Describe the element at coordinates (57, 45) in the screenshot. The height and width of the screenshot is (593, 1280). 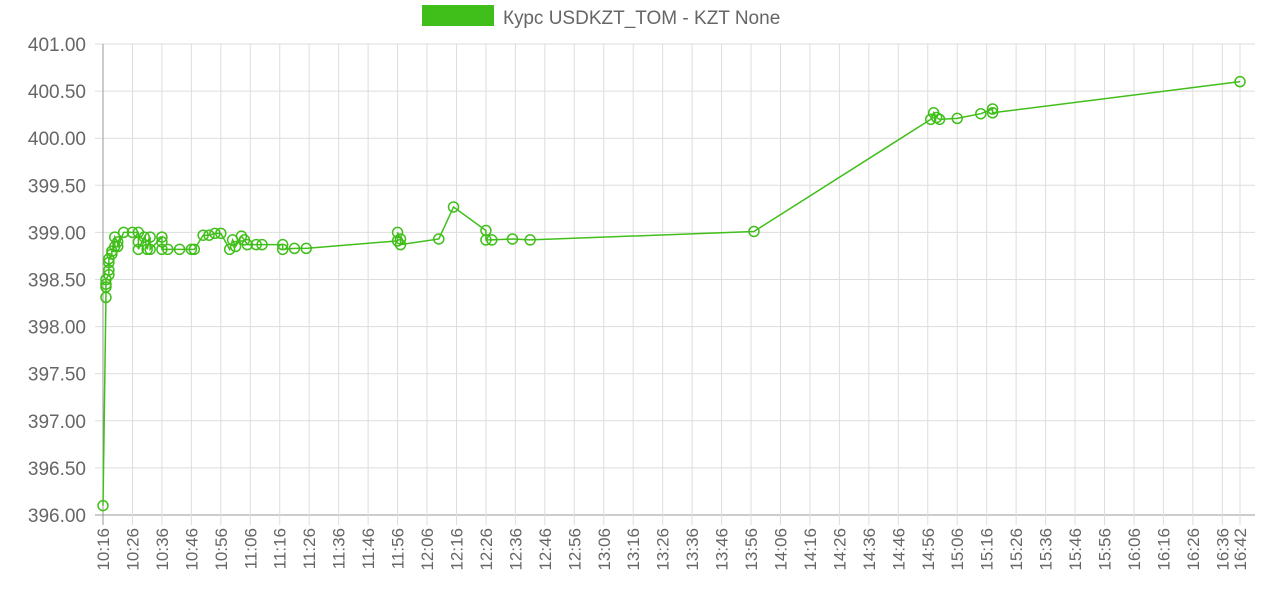
I see `y-tick-label: 401.00` at that location.